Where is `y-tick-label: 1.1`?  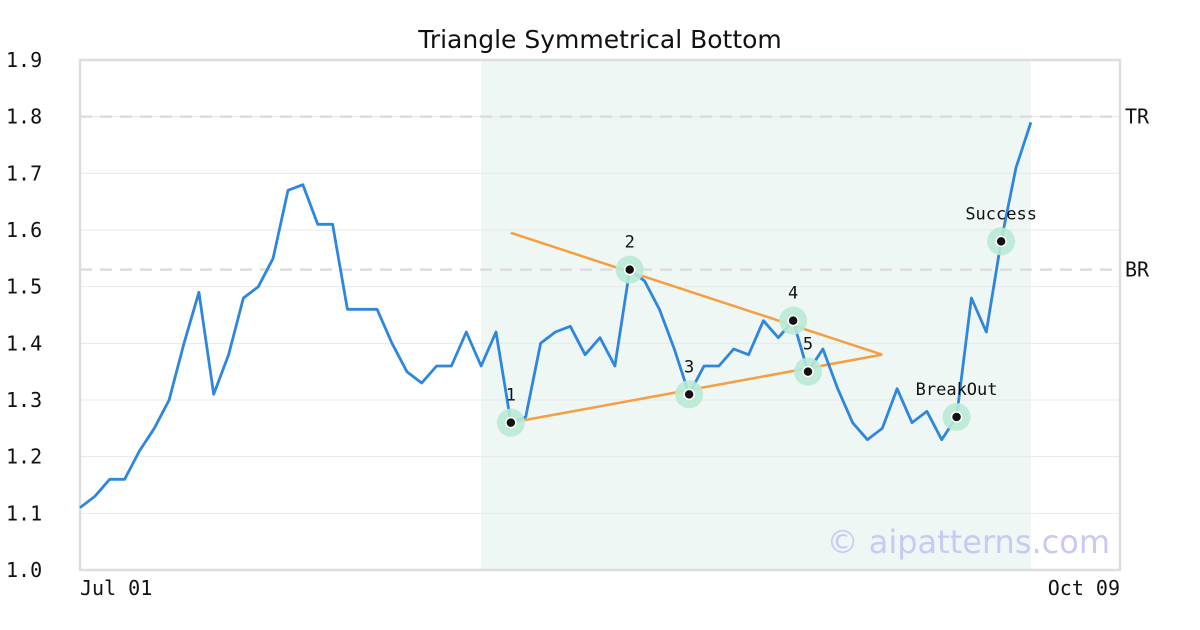
y-tick-label: 1.1 is located at coordinates (24, 513).